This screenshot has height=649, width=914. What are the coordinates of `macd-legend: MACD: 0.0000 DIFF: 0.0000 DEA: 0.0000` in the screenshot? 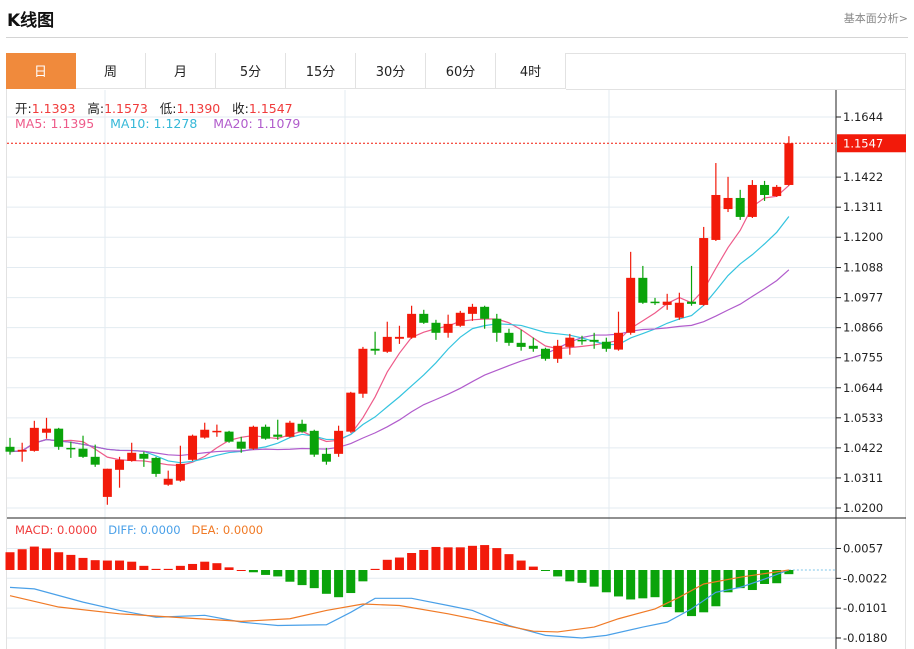 It's located at (139, 530).